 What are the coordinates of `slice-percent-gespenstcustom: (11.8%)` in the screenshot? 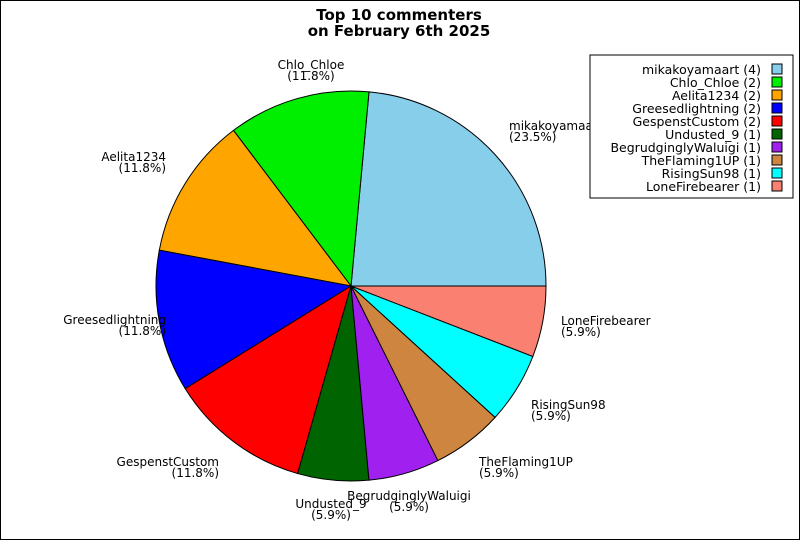 It's located at (195, 473).